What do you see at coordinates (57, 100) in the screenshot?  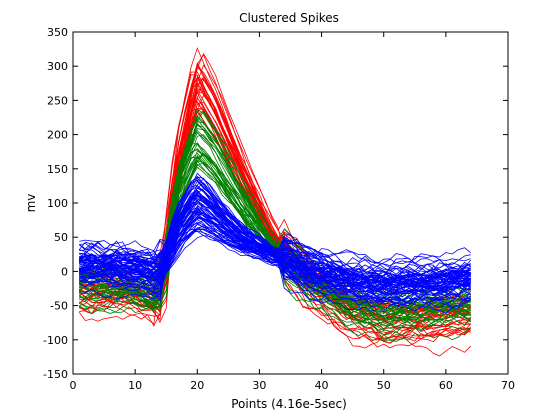 I see `y-tick-label: 250` at bounding box center [57, 100].